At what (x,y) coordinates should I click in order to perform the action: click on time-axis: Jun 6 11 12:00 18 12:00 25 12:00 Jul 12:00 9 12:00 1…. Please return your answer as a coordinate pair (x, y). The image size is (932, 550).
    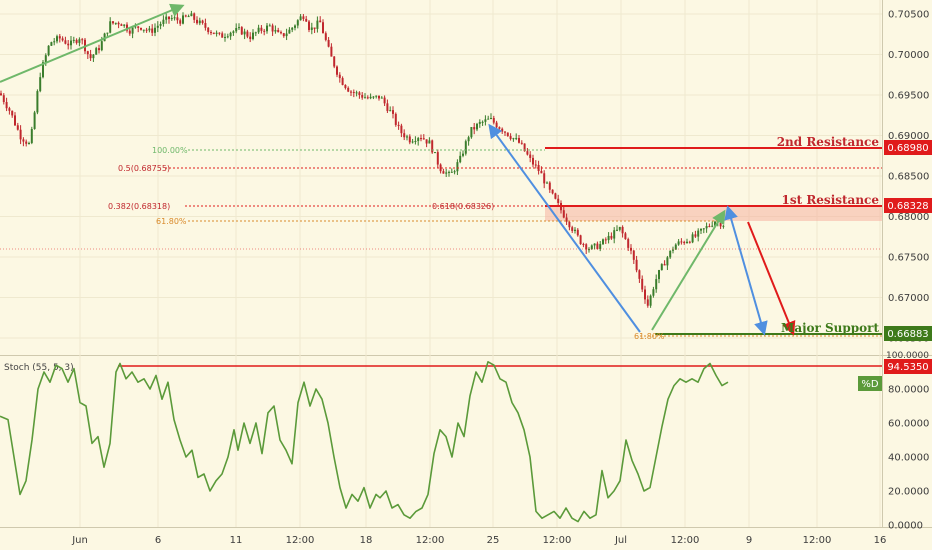
    Looking at the image, I should click on (478, 540).